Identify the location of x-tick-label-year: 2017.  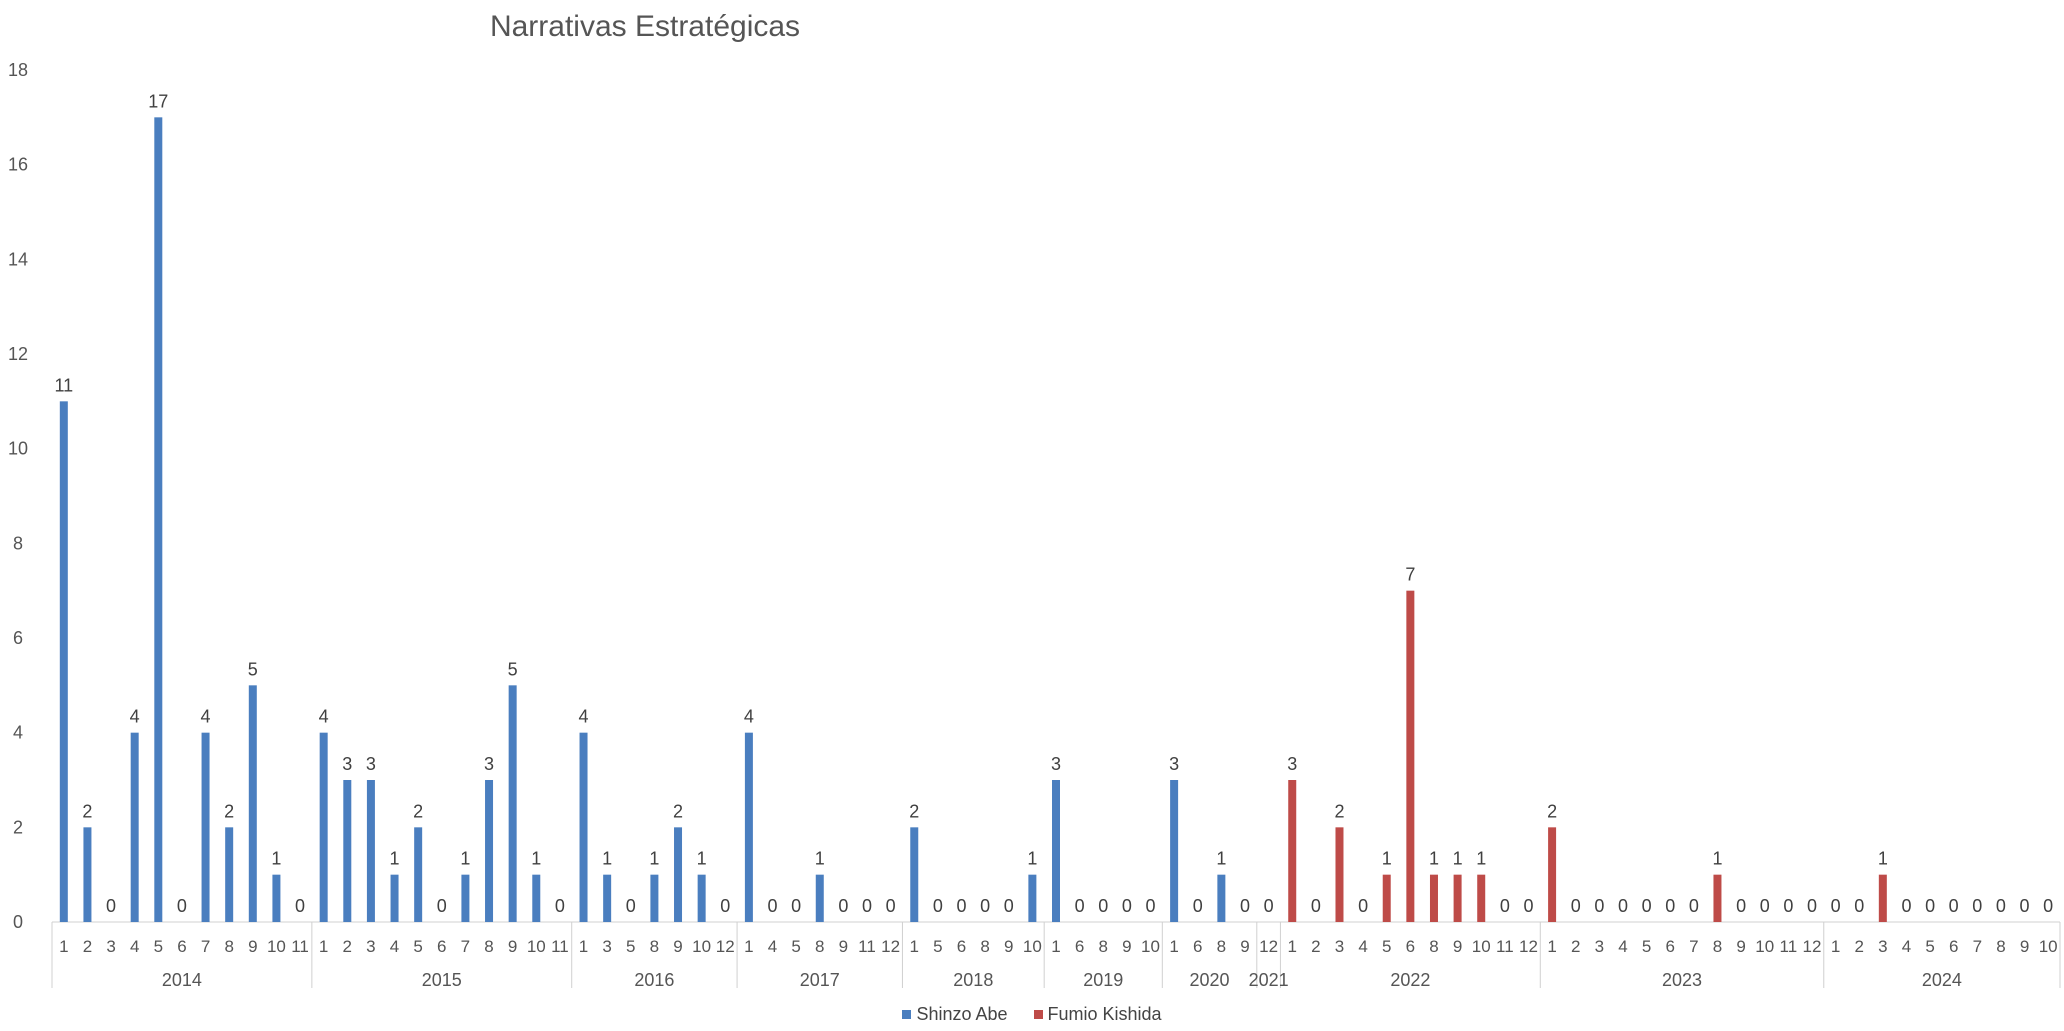
(820, 980).